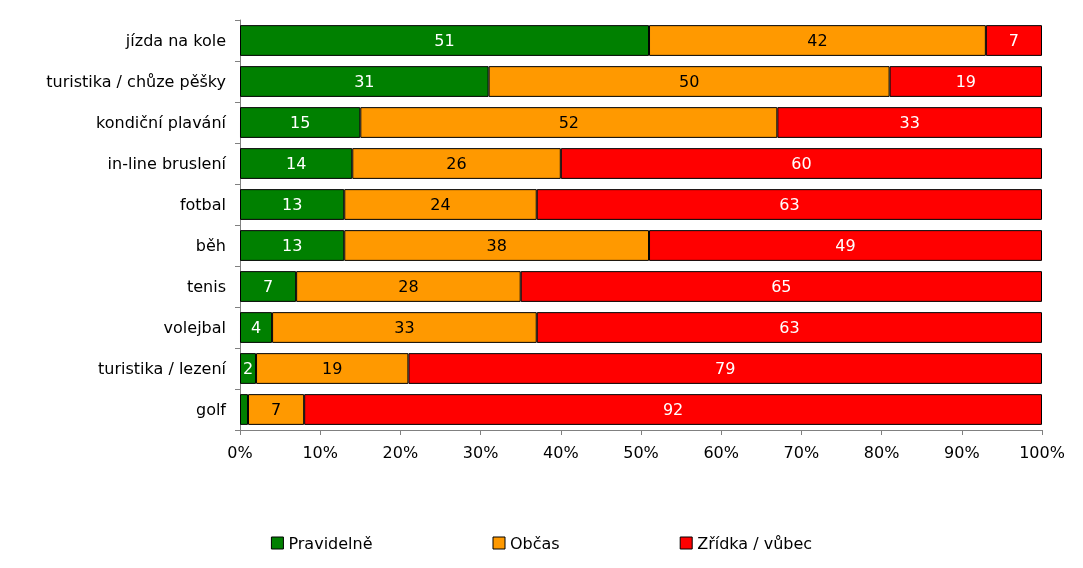 This screenshot has width=1083, height=568. What do you see at coordinates (1042, 452) in the screenshot?
I see `x-tick-label: 100%` at bounding box center [1042, 452].